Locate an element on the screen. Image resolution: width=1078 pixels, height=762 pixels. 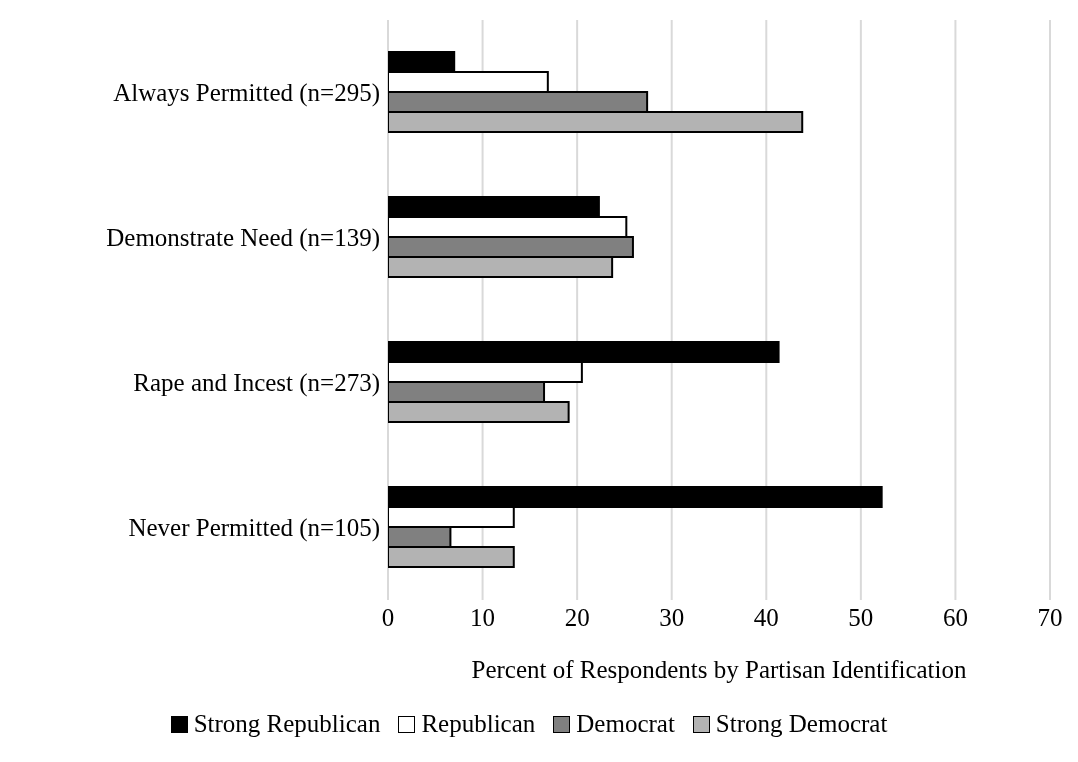
x-tick-label: 20 is located at coordinates (577, 617).